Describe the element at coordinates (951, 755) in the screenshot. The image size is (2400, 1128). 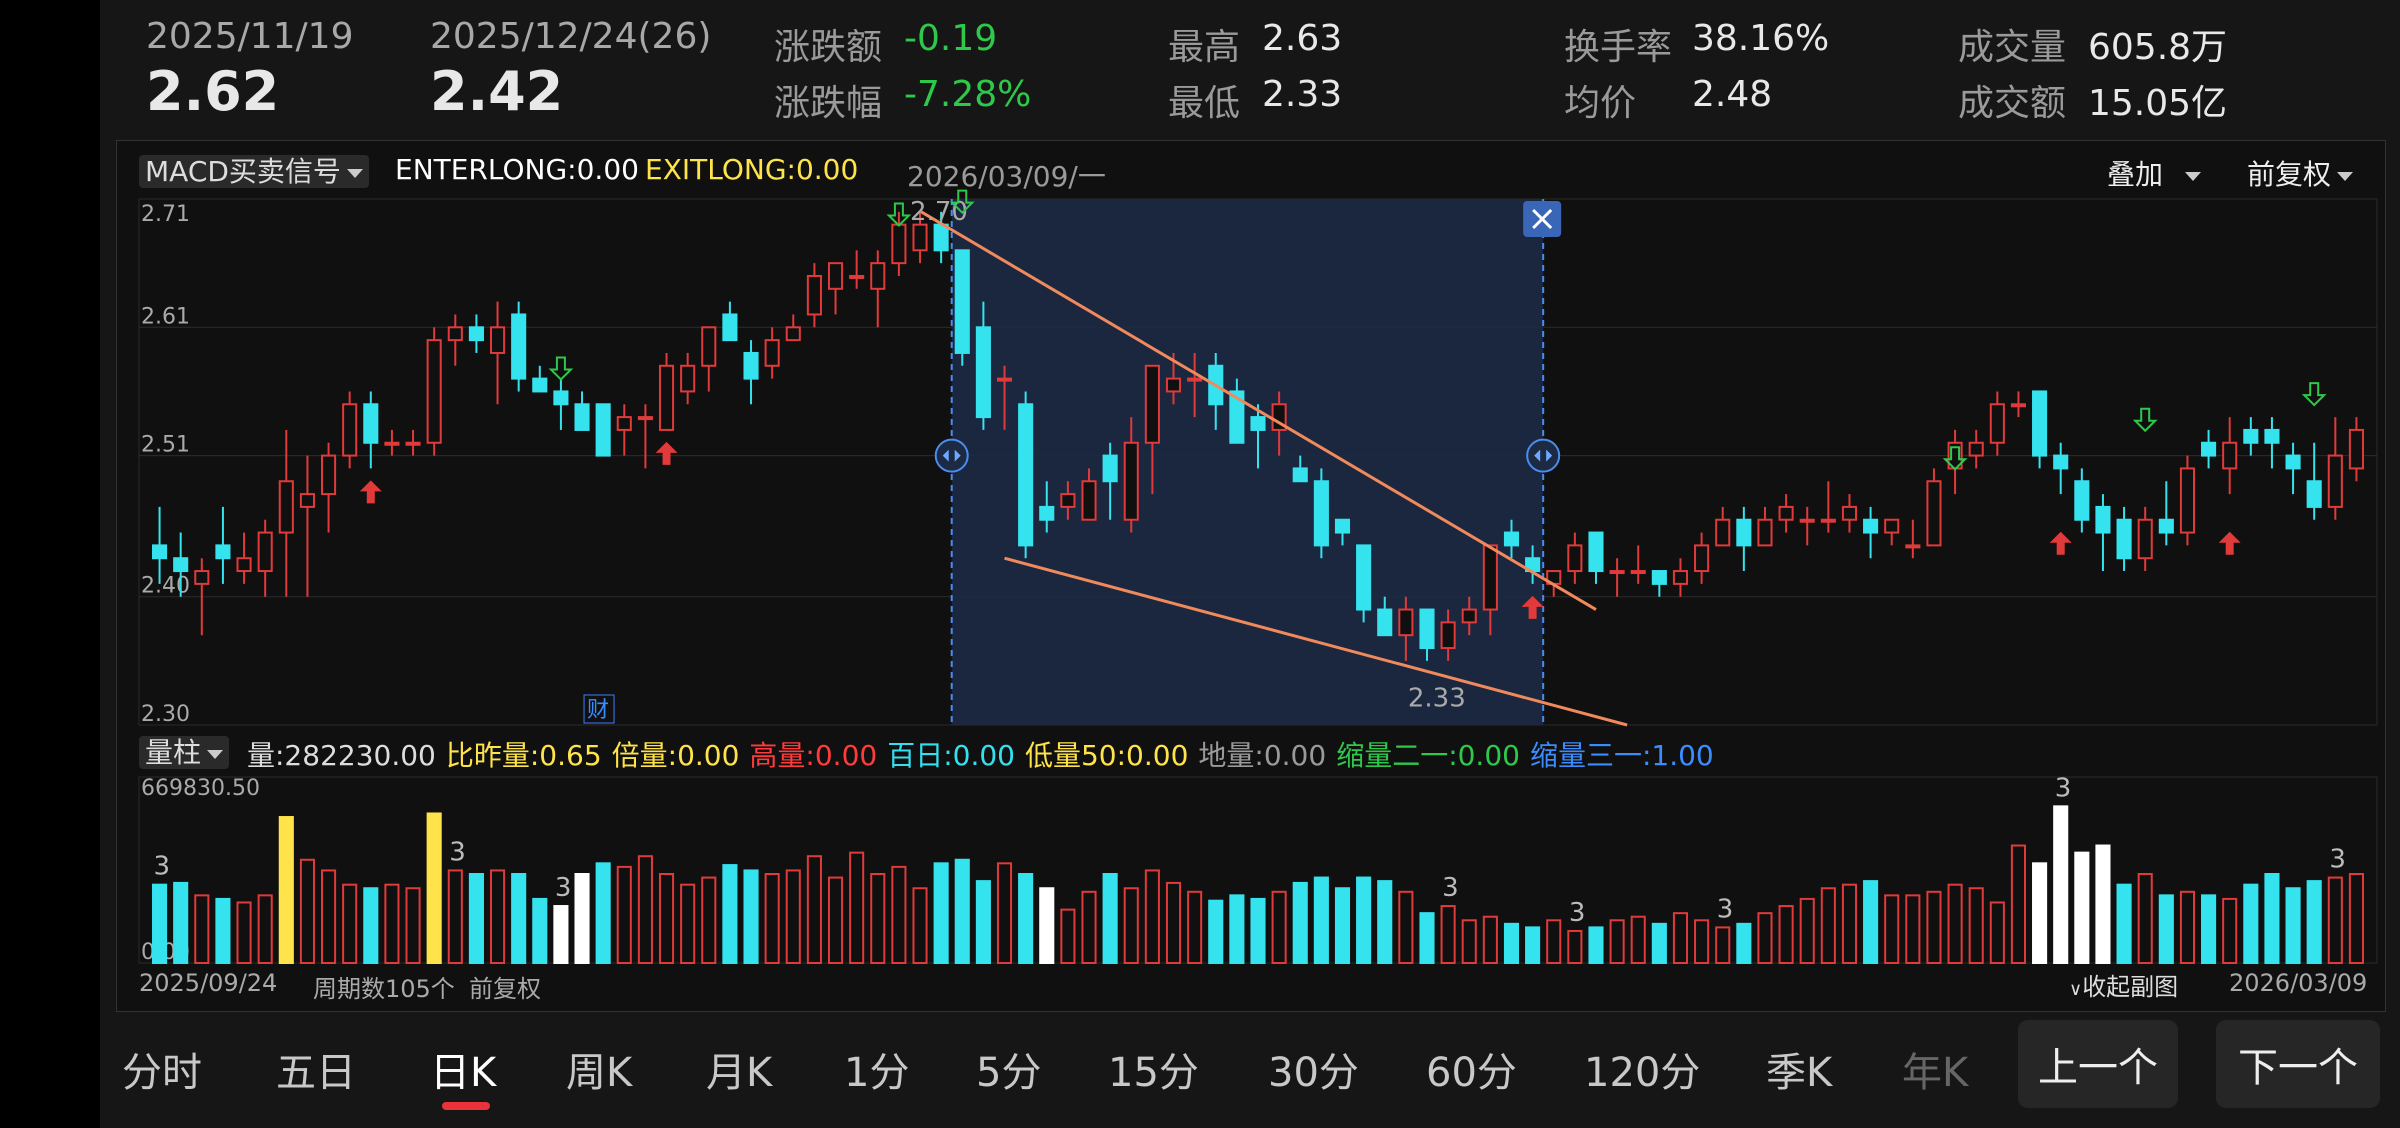
I see `volume-metric: 百日:0.00` at that location.